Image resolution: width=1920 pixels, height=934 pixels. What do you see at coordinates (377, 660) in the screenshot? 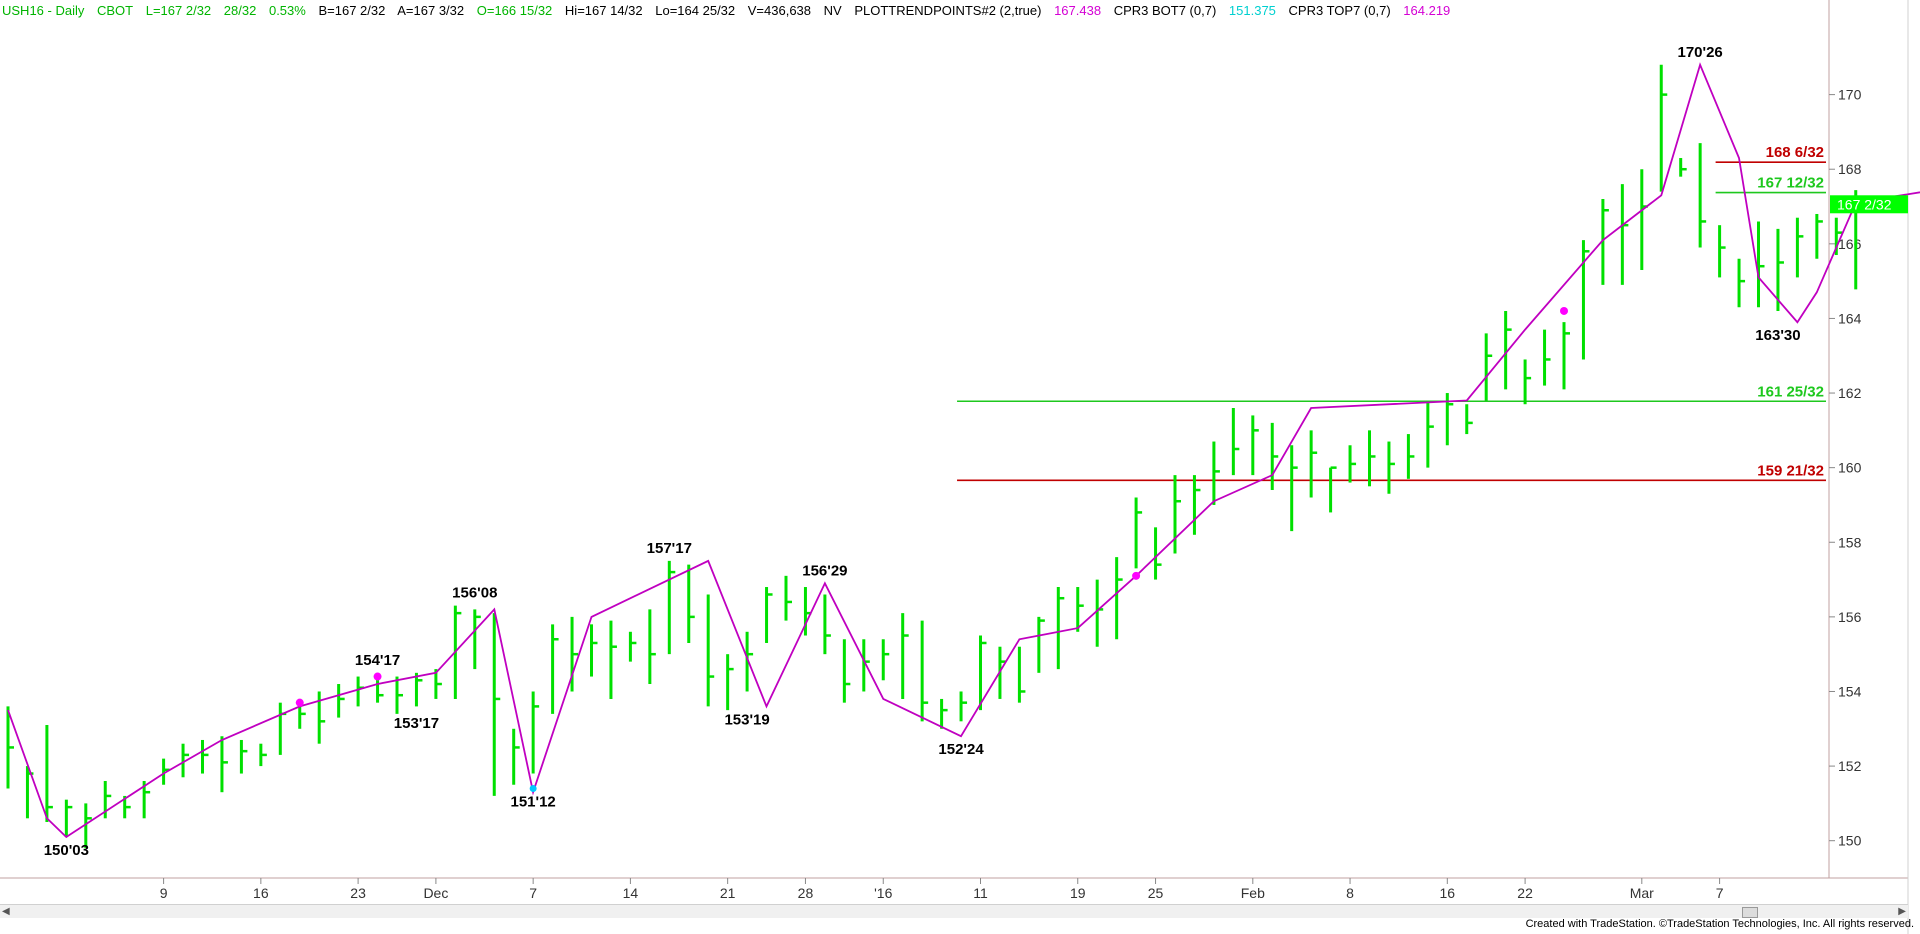
I see `swing-point-label: 154'17` at bounding box center [377, 660].